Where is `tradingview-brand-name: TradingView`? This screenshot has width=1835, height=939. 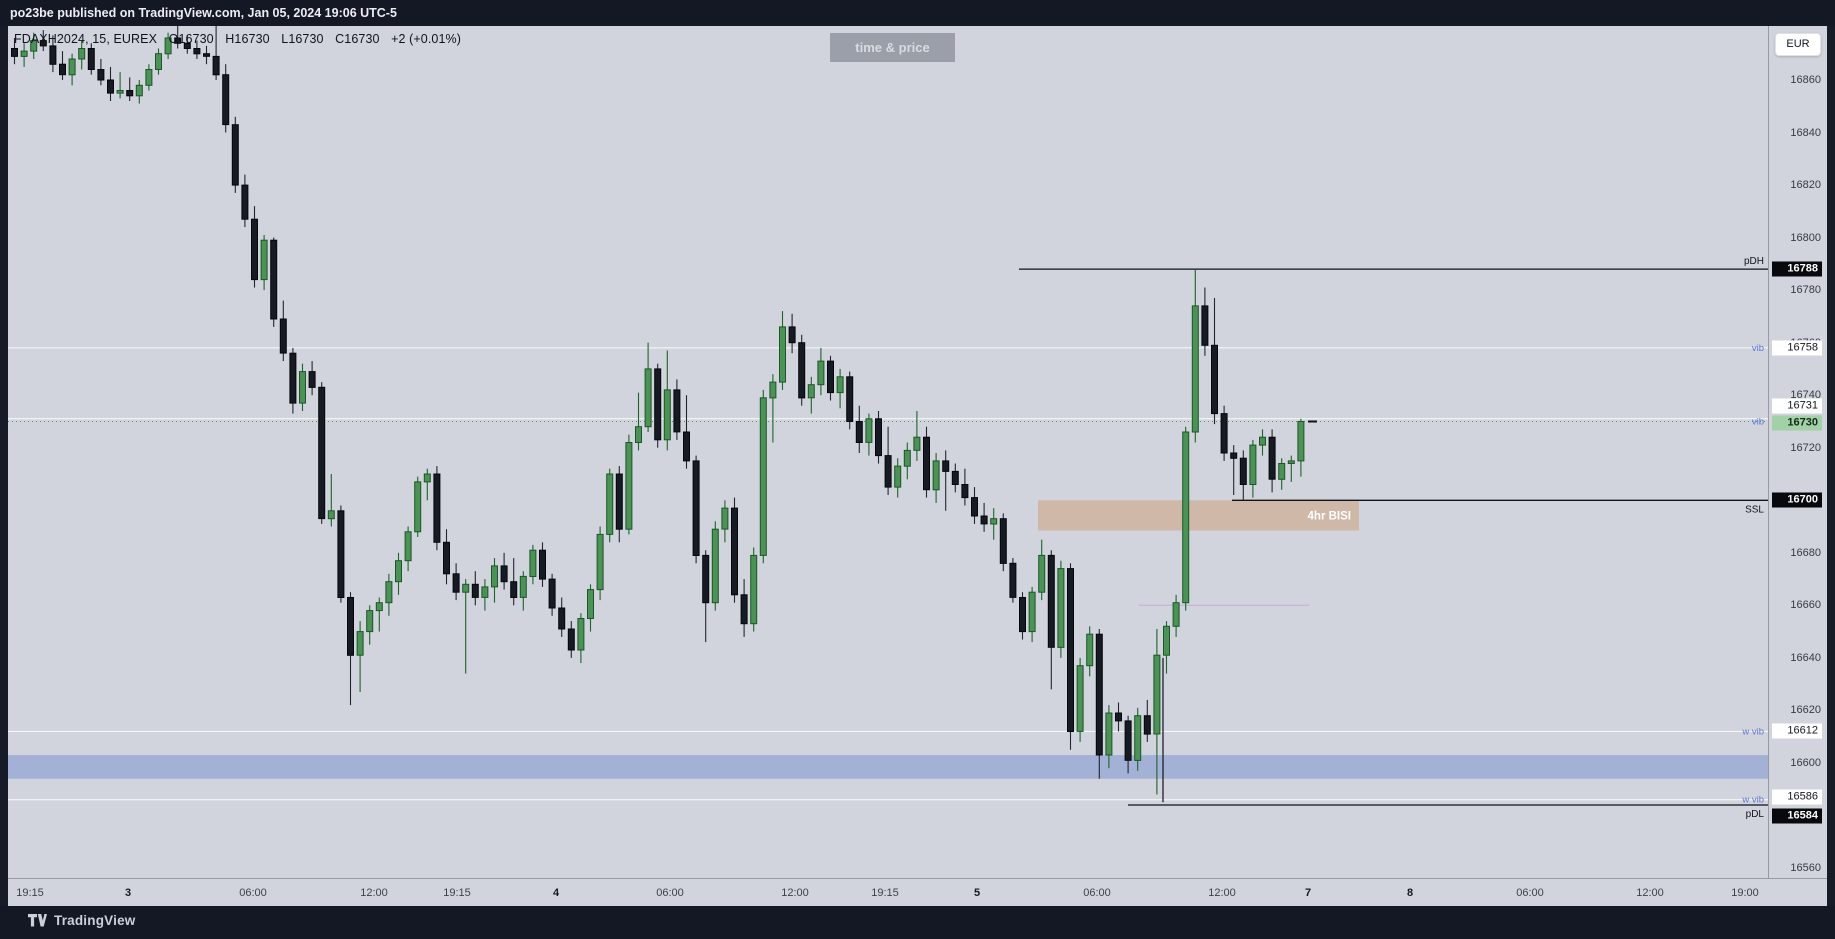 tradingview-brand-name: TradingView is located at coordinates (95, 920).